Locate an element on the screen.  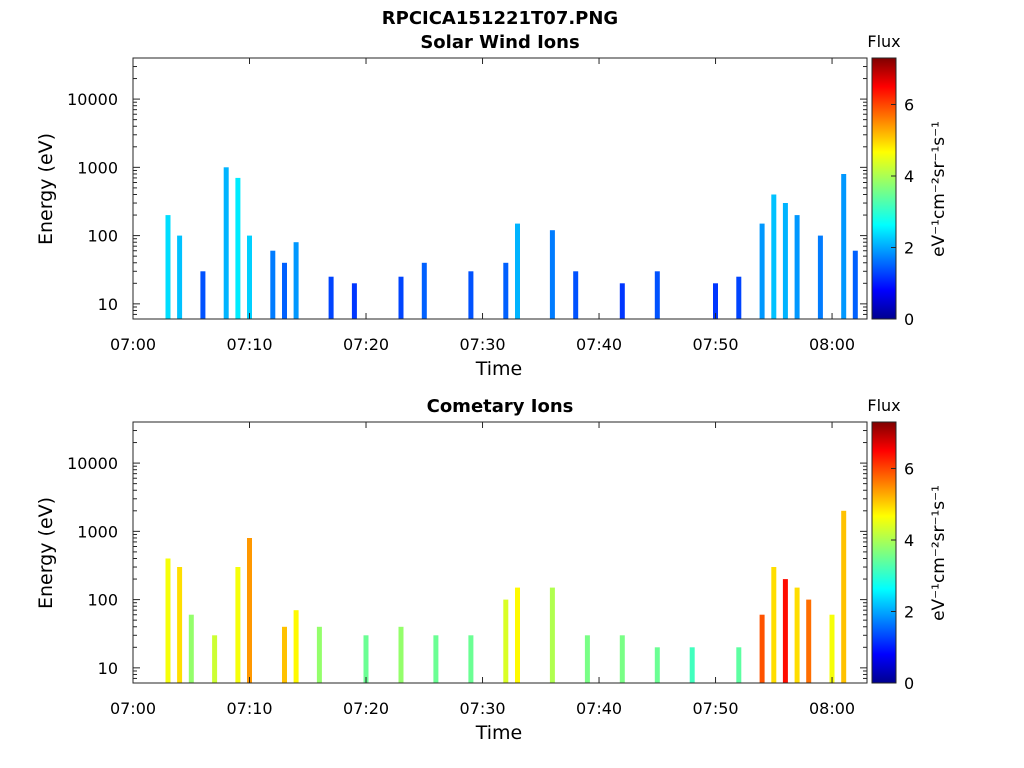
colorbar-ticks: 0 2 4 6 is located at coordinates (902, 576).